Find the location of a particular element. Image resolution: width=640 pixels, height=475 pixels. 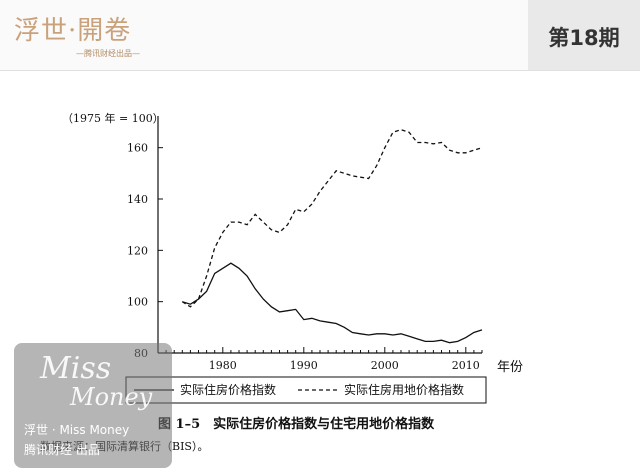

brand-logo: 浮世·開卷 —腾讯财经出品— is located at coordinates (94, 37).